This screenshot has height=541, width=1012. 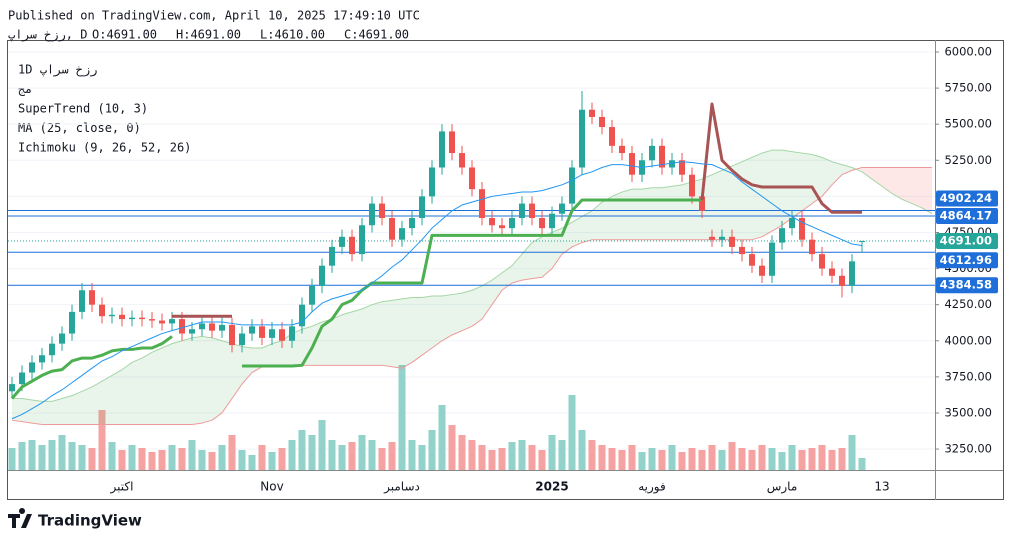 I want to click on y-tick-label: 3500.00, so click(x=968, y=412).